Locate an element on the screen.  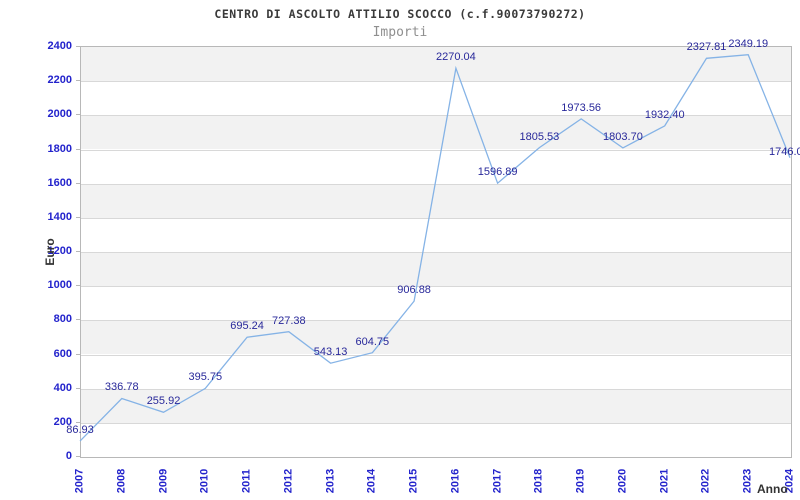
y-tick-label: 1200 is located at coordinates (59, 251).